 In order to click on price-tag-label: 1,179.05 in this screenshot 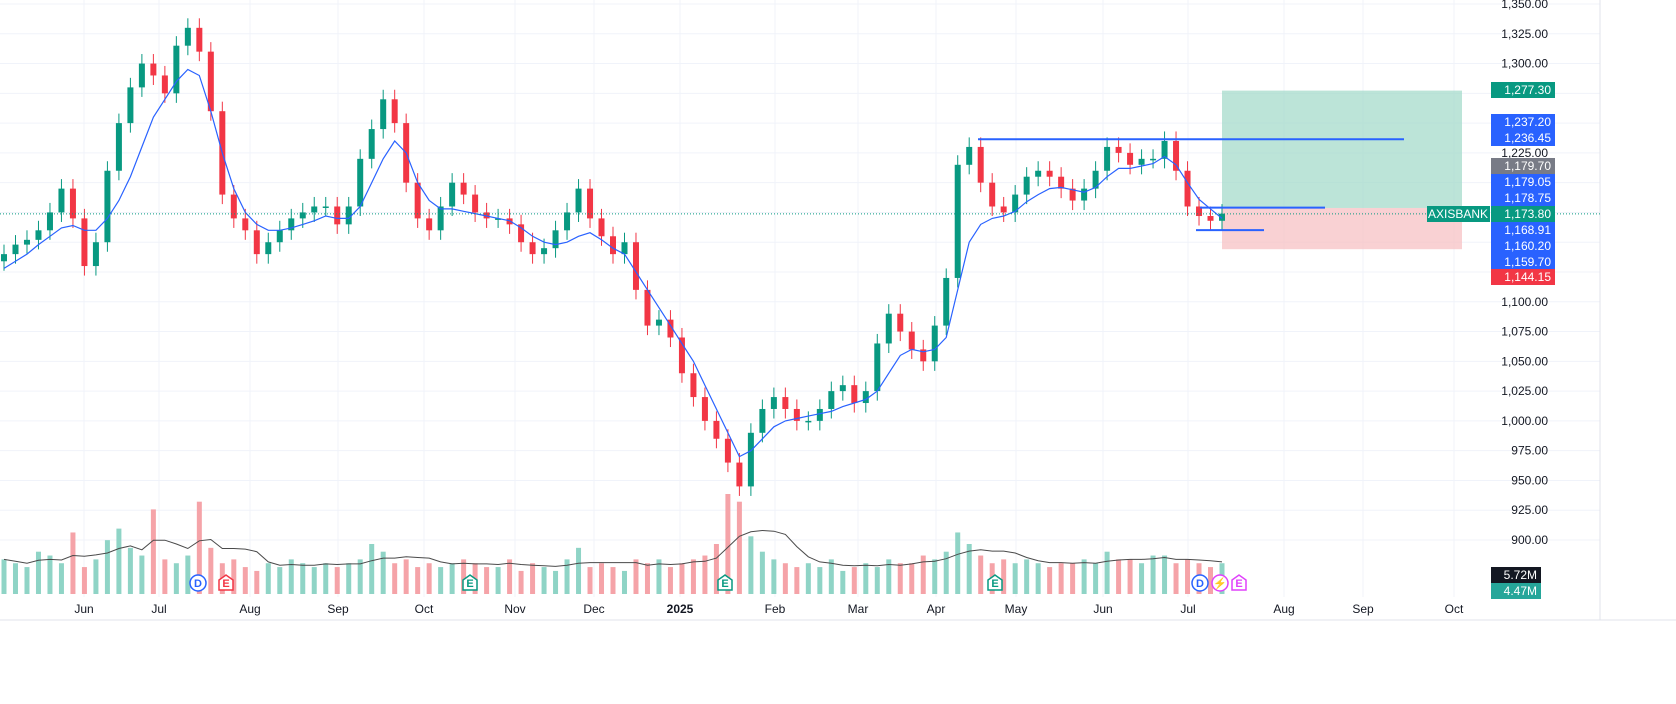, I will do `click(1527, 182)`.